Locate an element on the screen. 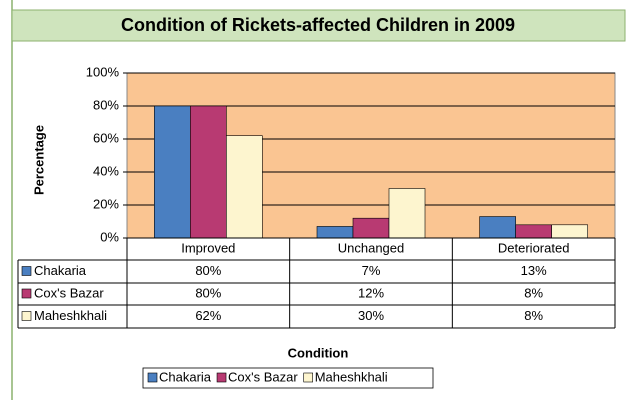 This screenshot has width=626, height=409. y-tick-label: 60% is located at coordinates (106, 137).